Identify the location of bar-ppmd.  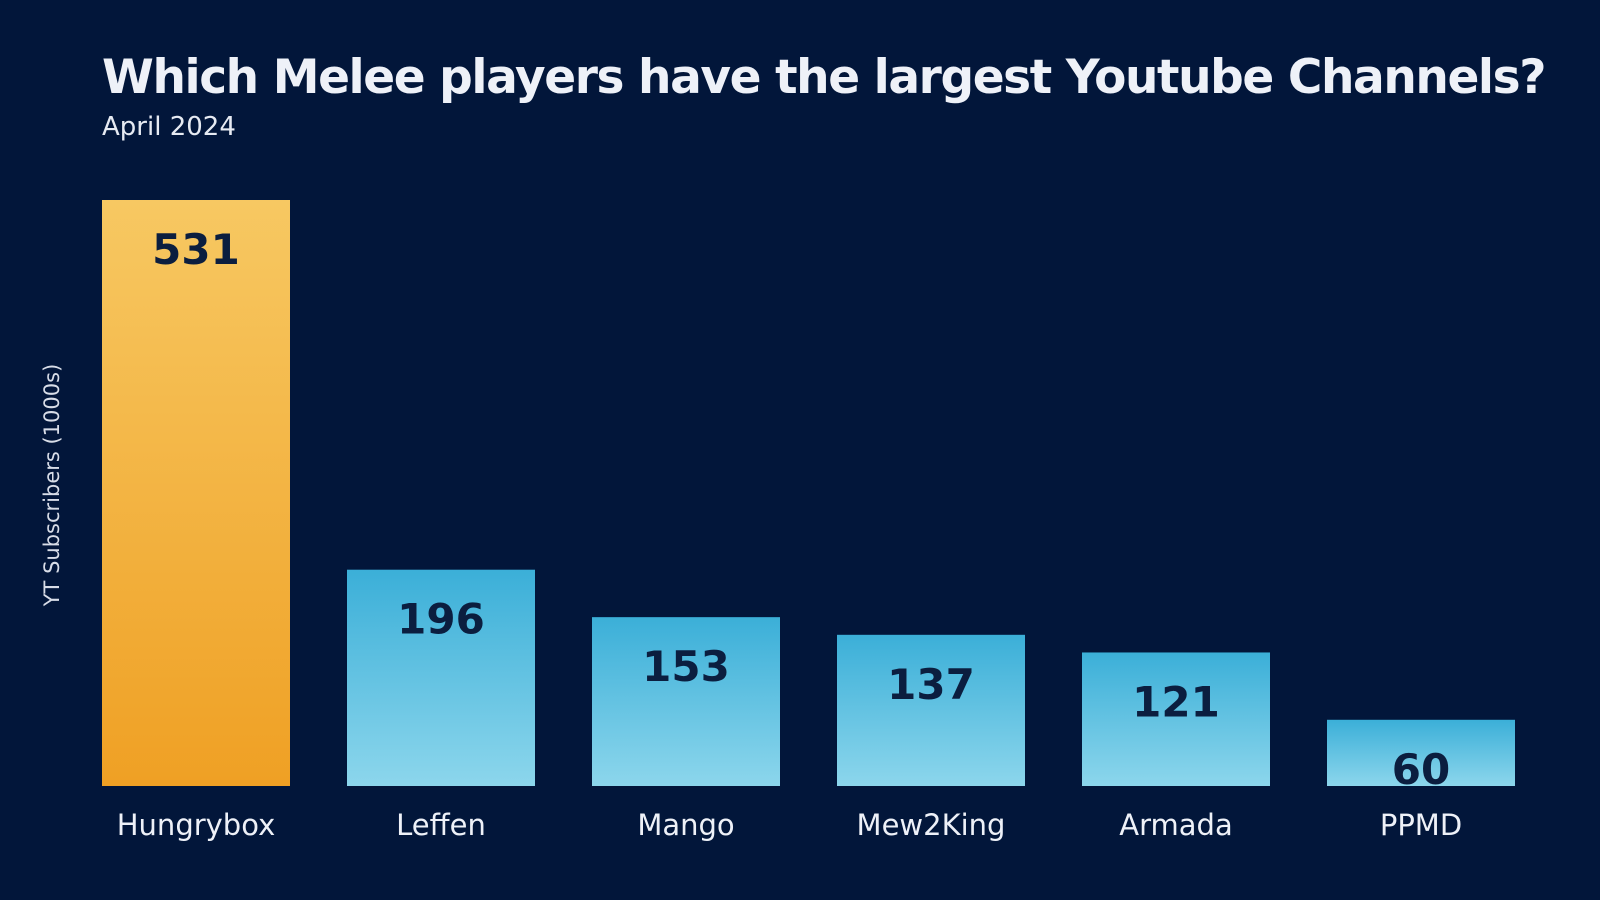
(1421, 752).